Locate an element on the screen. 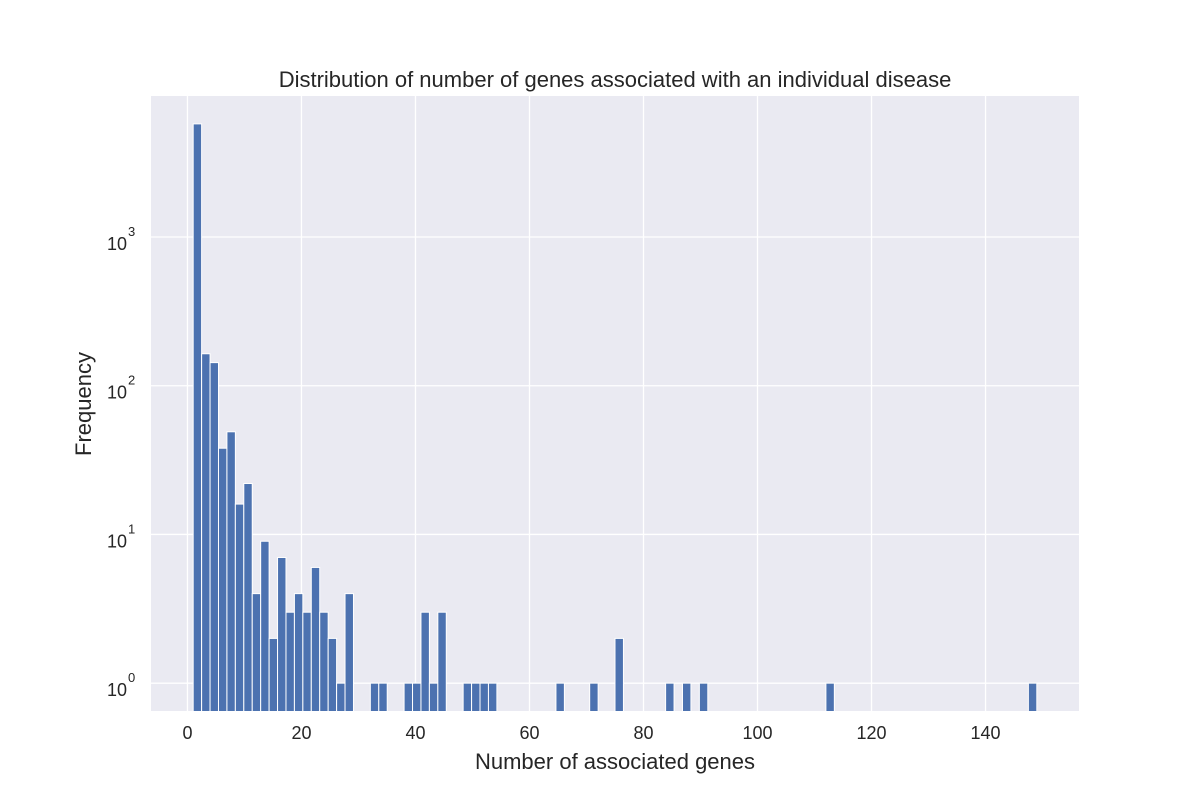 The image size is (1200, 800). x-tick-label: 40 is located at coordinates (415, 733).